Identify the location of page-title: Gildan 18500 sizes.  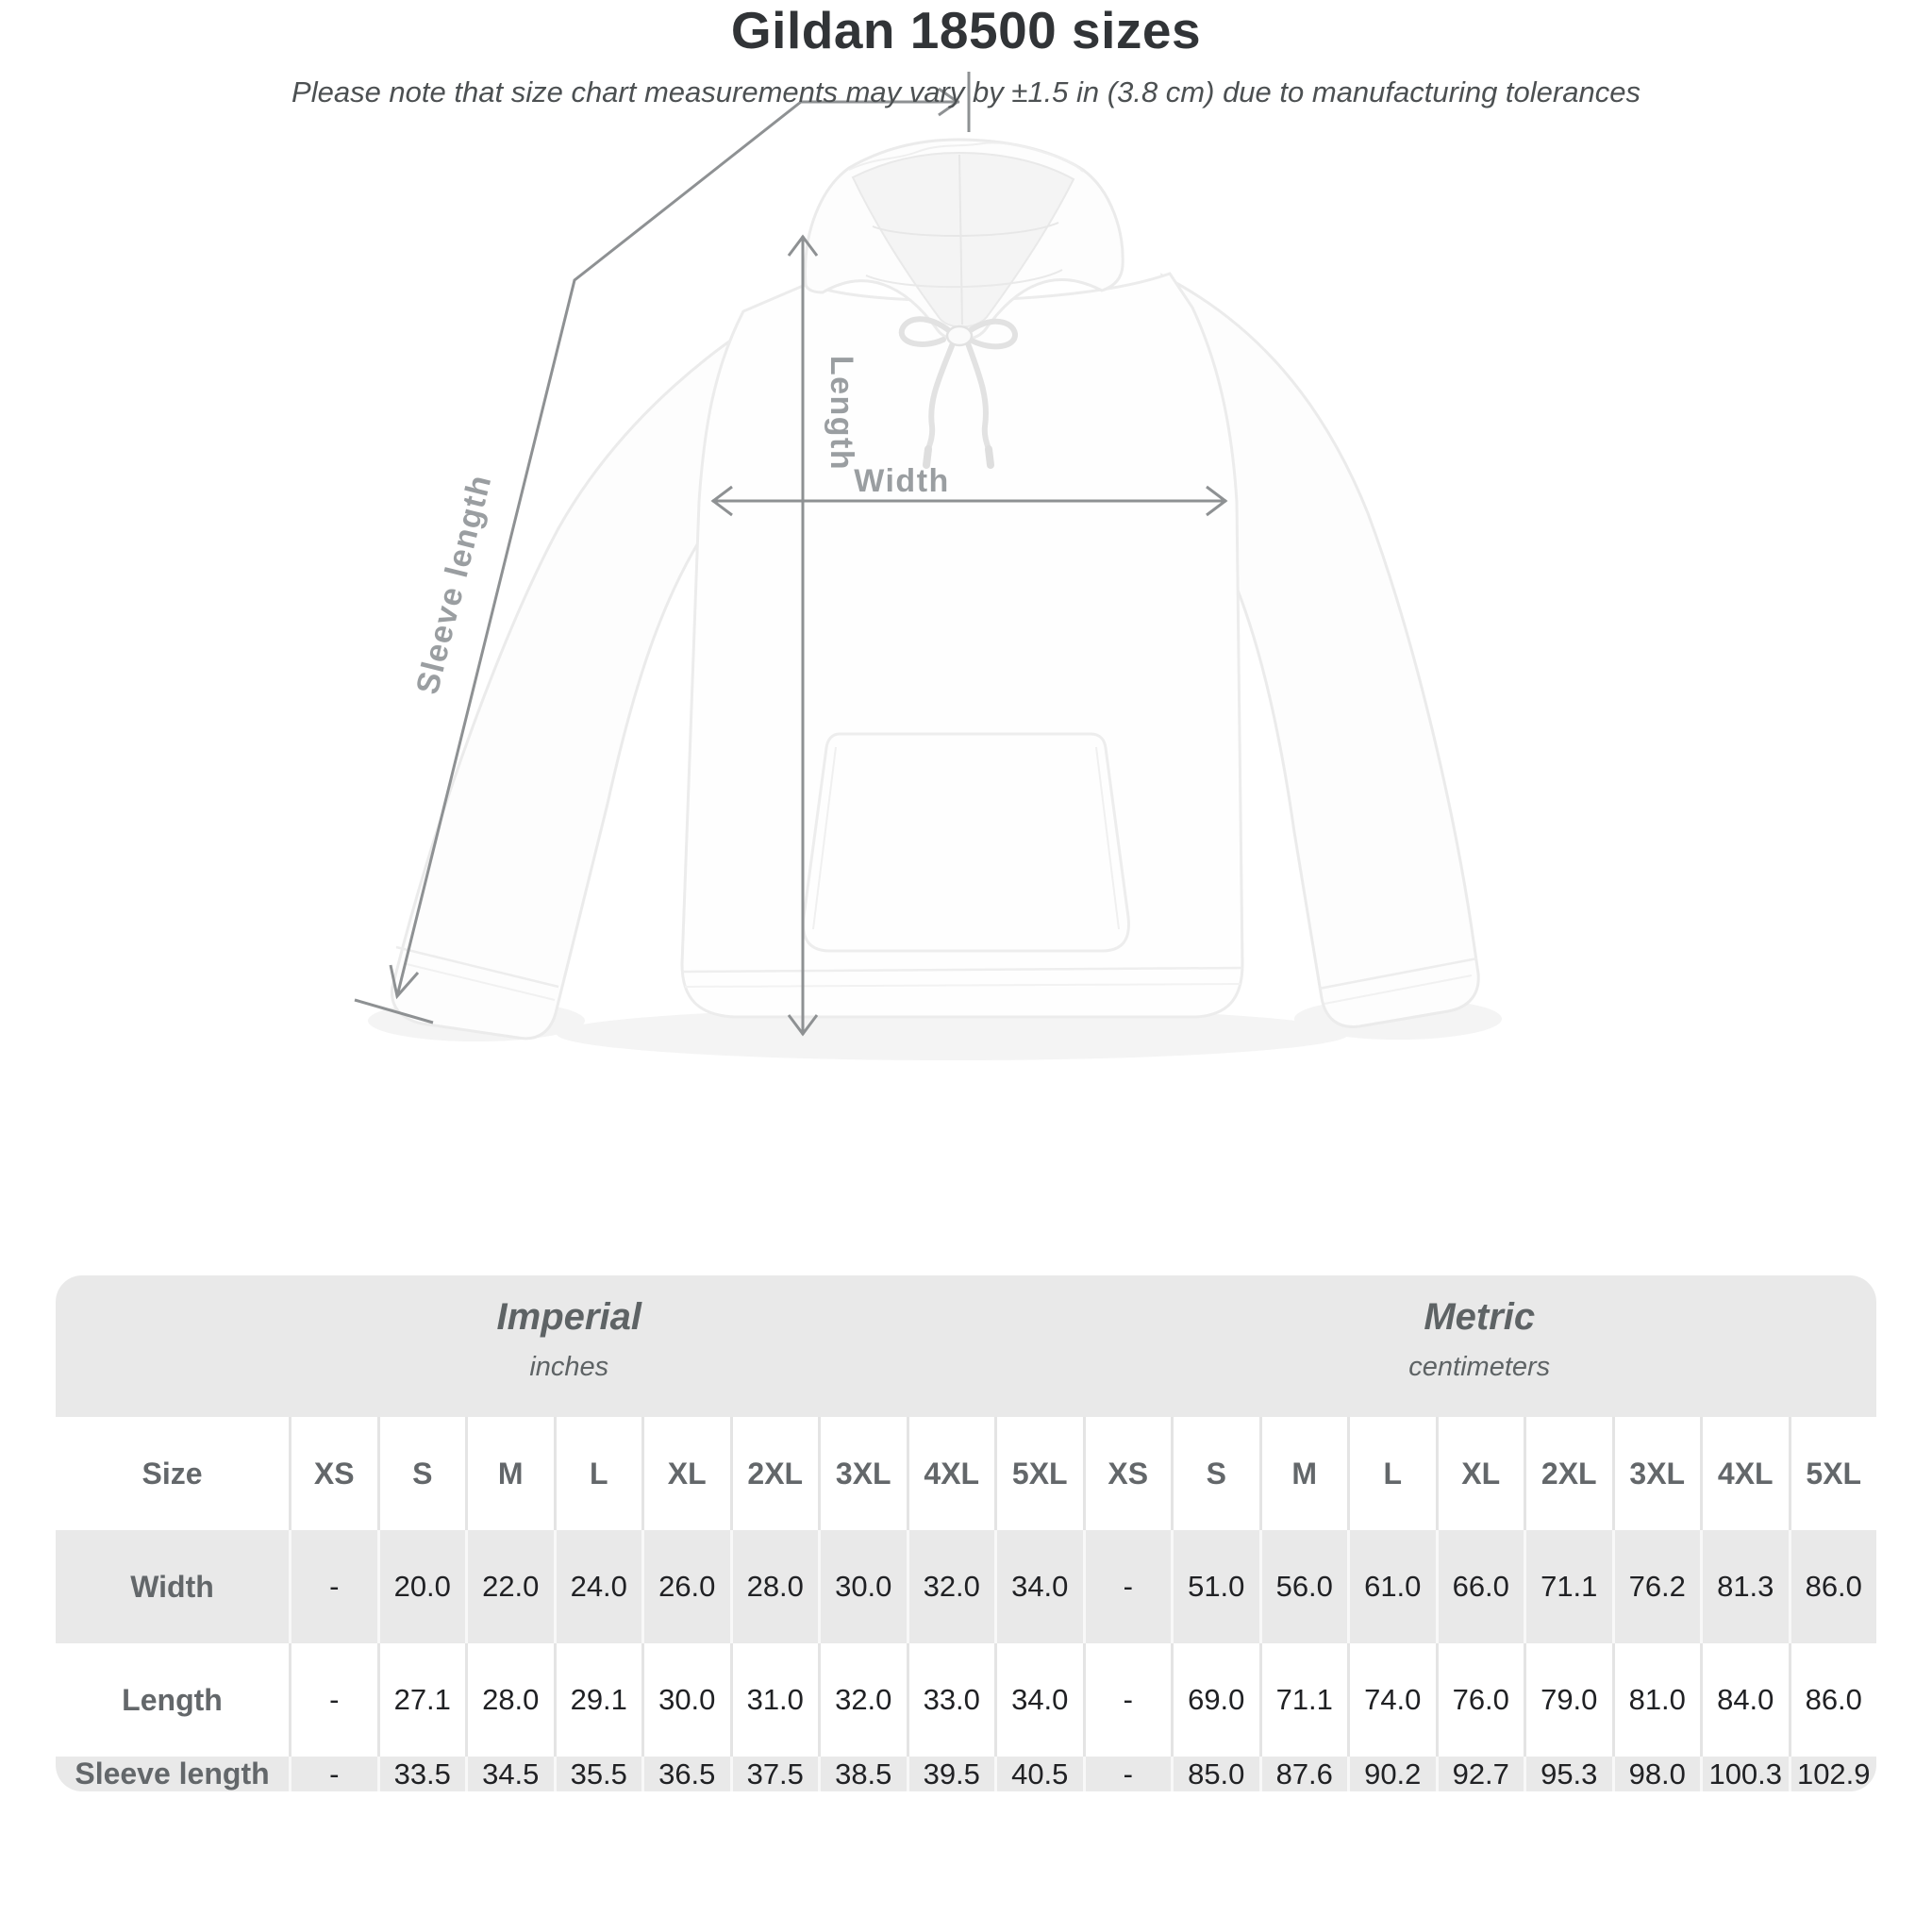
(966, 30).